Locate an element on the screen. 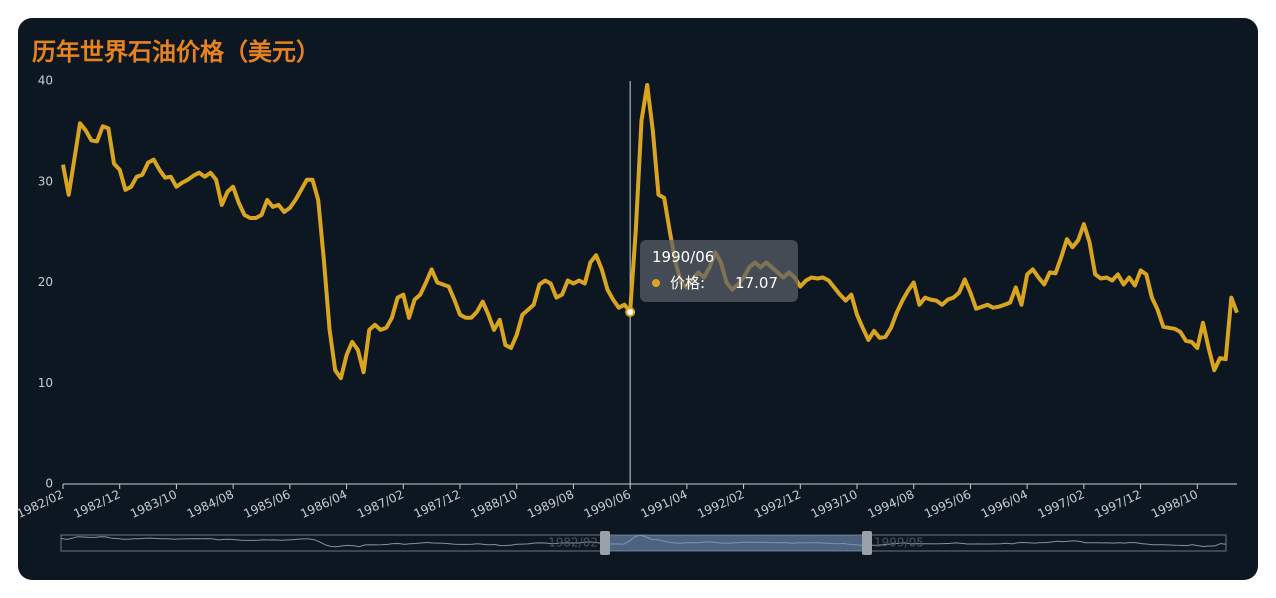 This screenshot has width=1276, height=598. y-tick-label: 20 is located at coordinates (45, 282).